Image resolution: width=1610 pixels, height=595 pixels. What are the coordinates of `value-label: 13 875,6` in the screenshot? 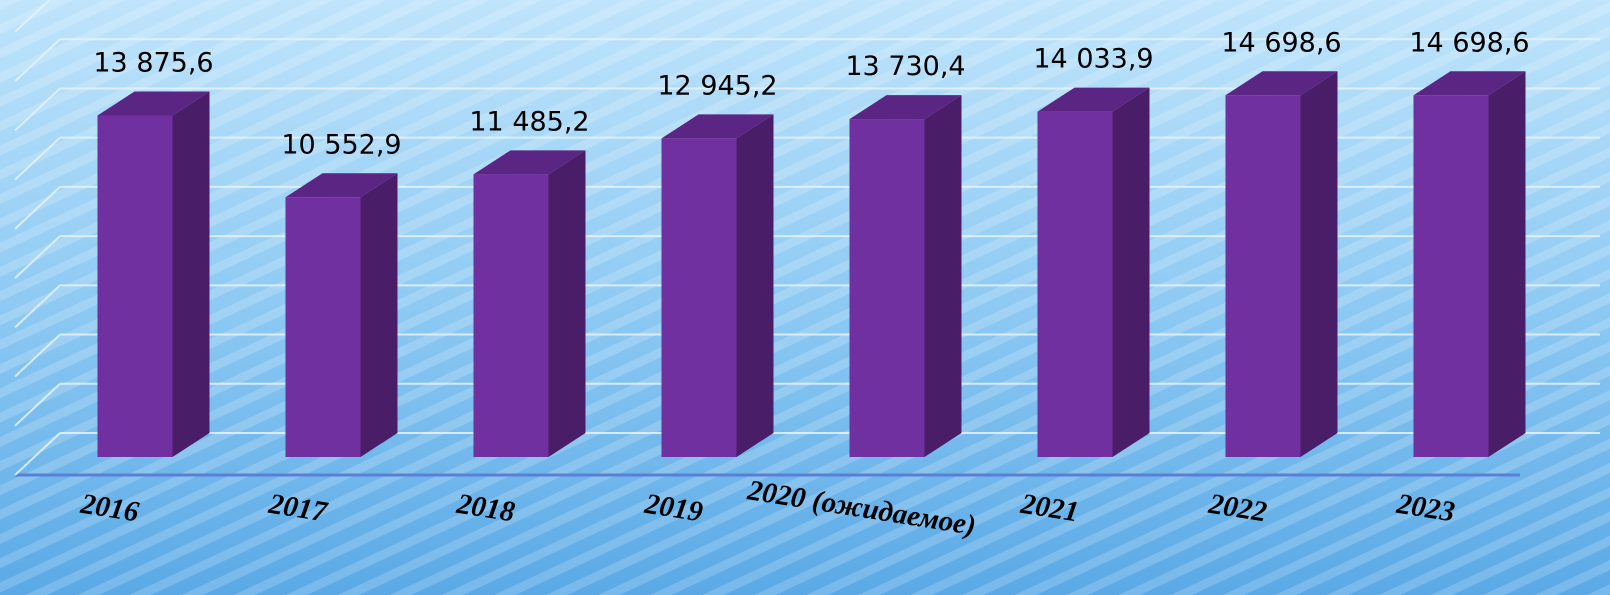 It's located at (153, 63).